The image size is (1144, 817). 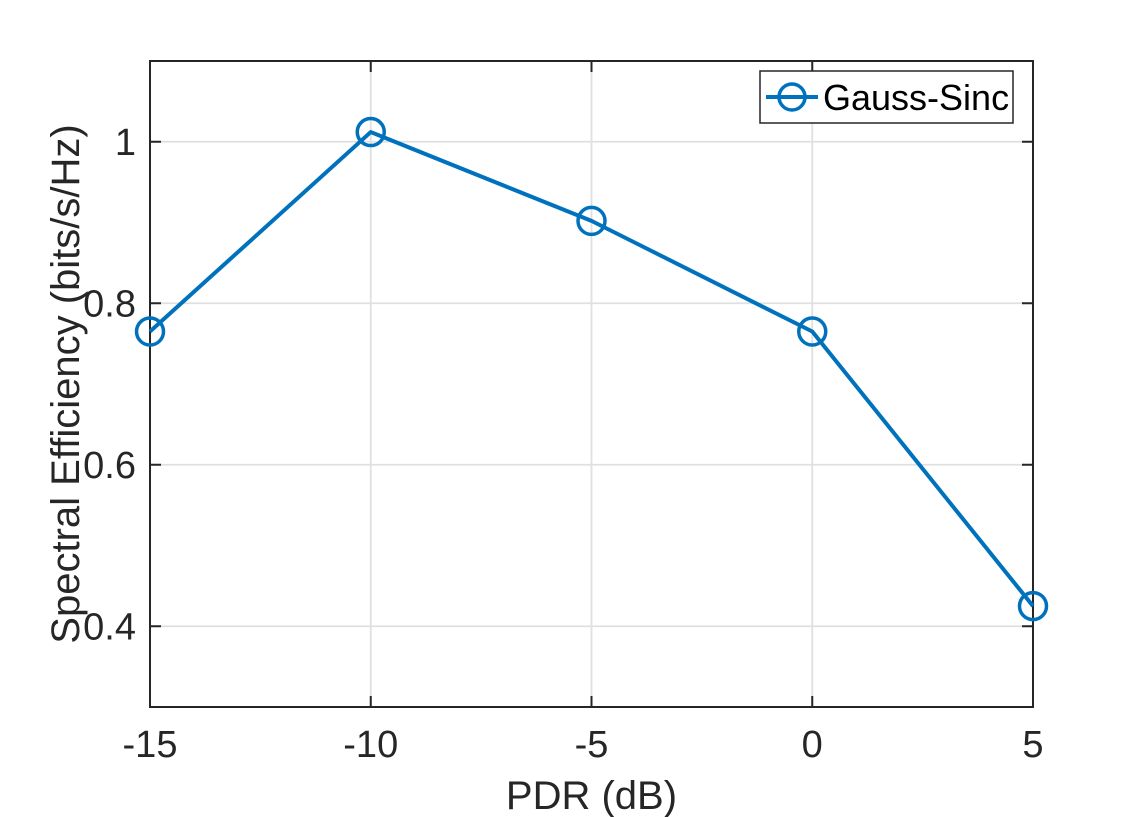 What do you see at coordinates (792, 97) in the screenshot?
I see `legend-marker-icon` at bounding box center [792, 97].